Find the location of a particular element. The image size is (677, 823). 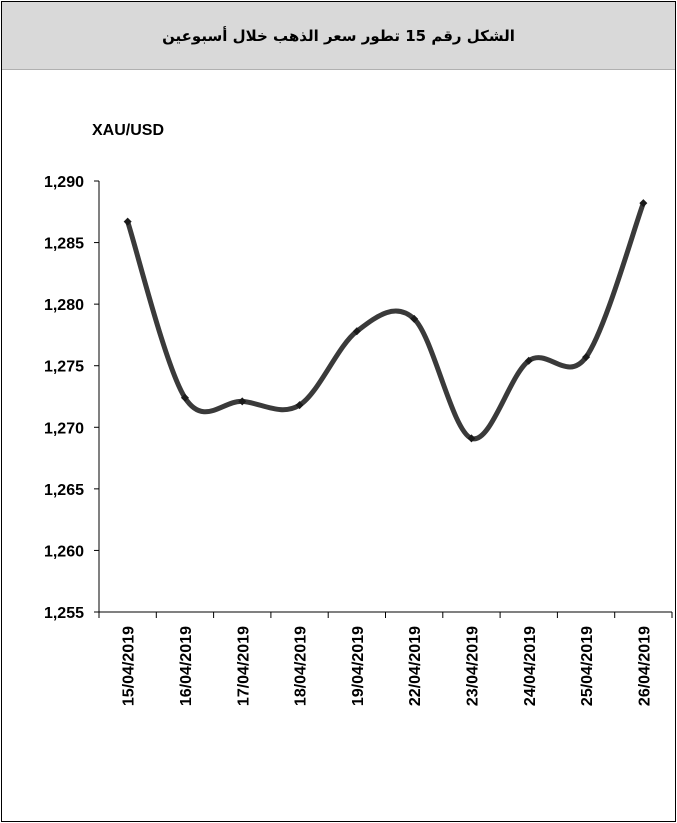

y-tick-label: 1,270 is located at coordinates (64, 428).